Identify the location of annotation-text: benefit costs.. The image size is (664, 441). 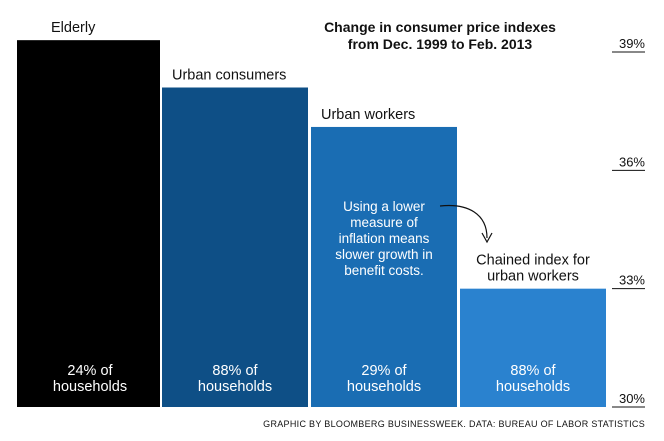
(384, 270).